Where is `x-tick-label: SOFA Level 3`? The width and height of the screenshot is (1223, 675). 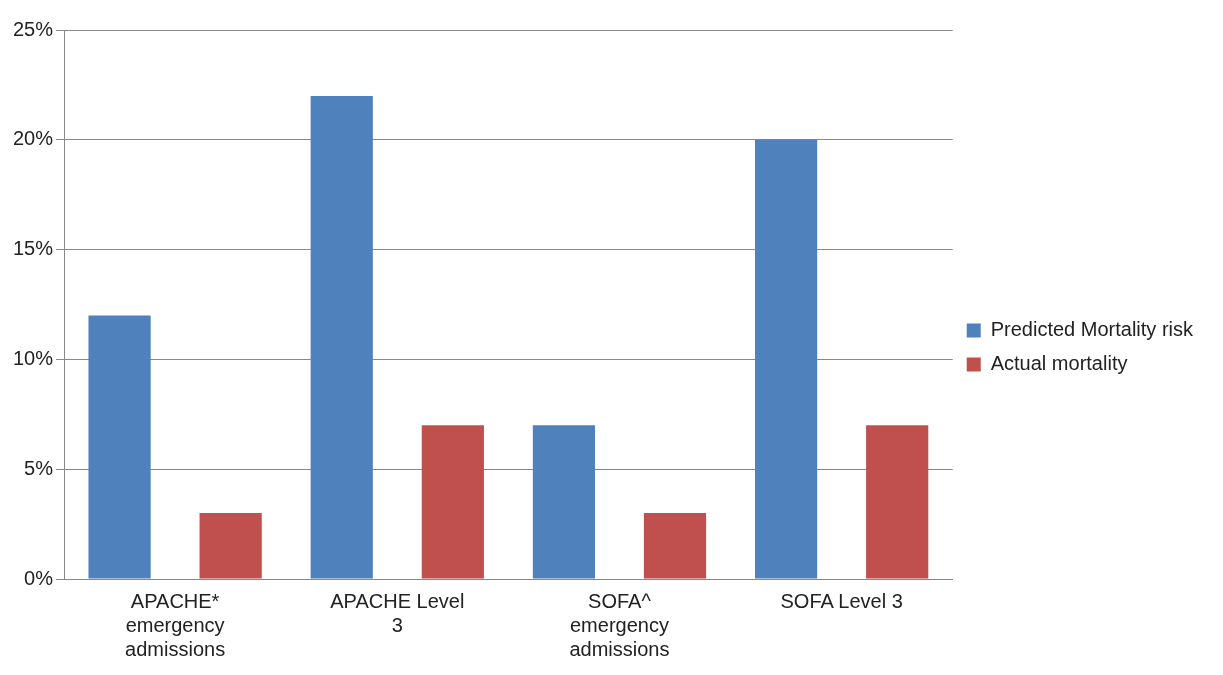 x-tick-label: SOFA Level 3 is located at coordinates (841, 600).